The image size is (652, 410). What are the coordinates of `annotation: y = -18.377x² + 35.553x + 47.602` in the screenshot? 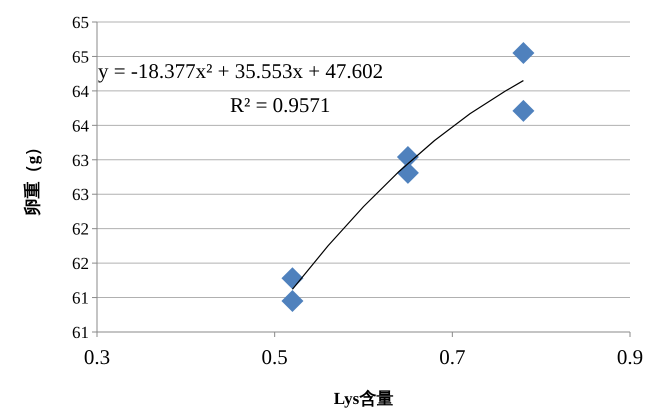 It's located at (241, 71).